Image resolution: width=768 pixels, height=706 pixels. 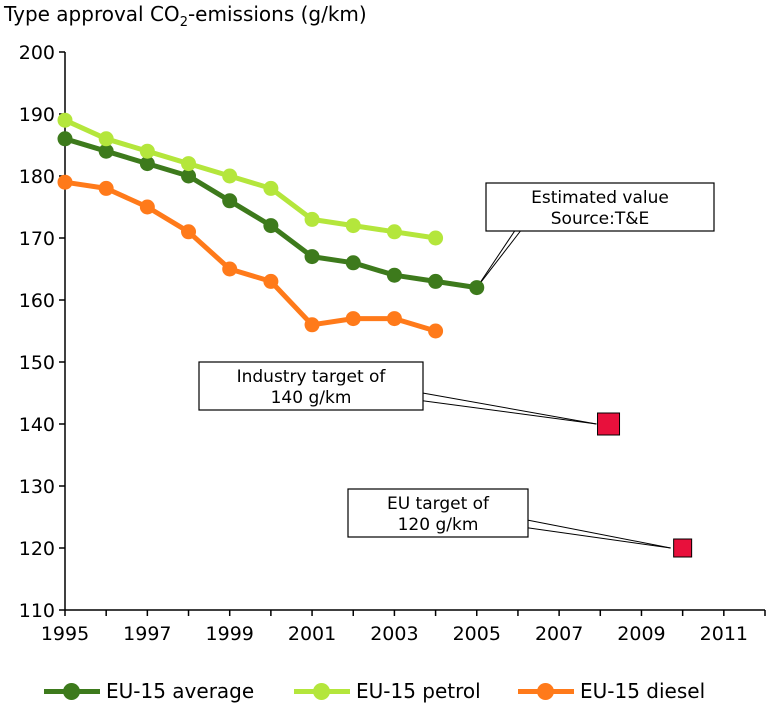 What do you see at coordinates (477, 634) in the screenshot?
I see `x-tick-label: 2005` at bounding box center [477, 634].